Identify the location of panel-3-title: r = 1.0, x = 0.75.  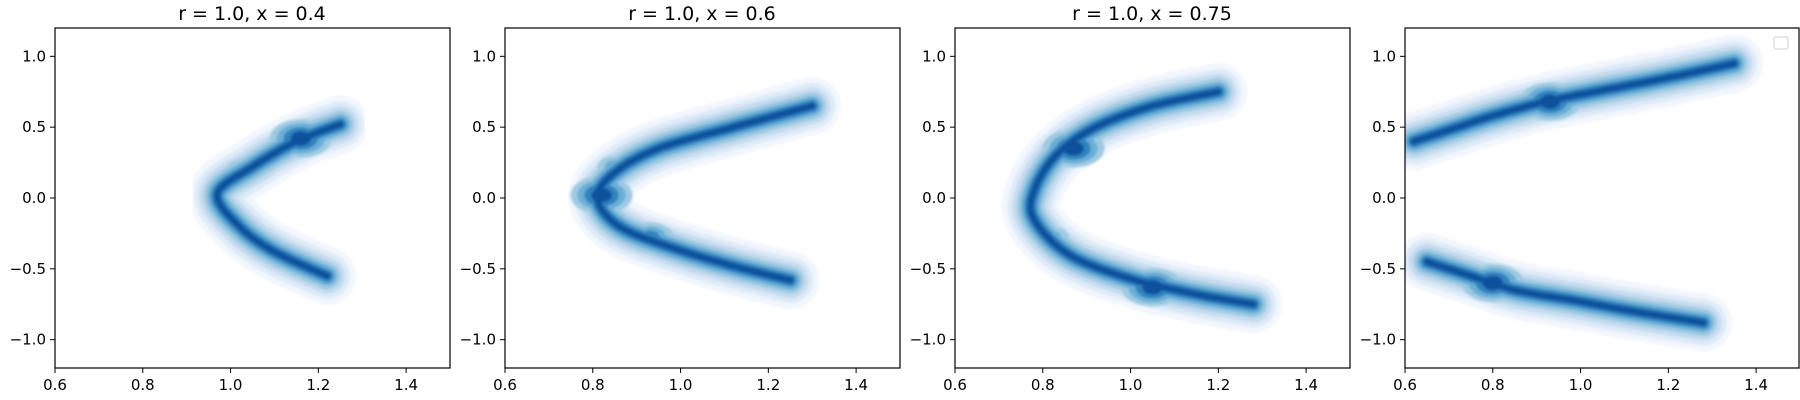
(1152, 14).